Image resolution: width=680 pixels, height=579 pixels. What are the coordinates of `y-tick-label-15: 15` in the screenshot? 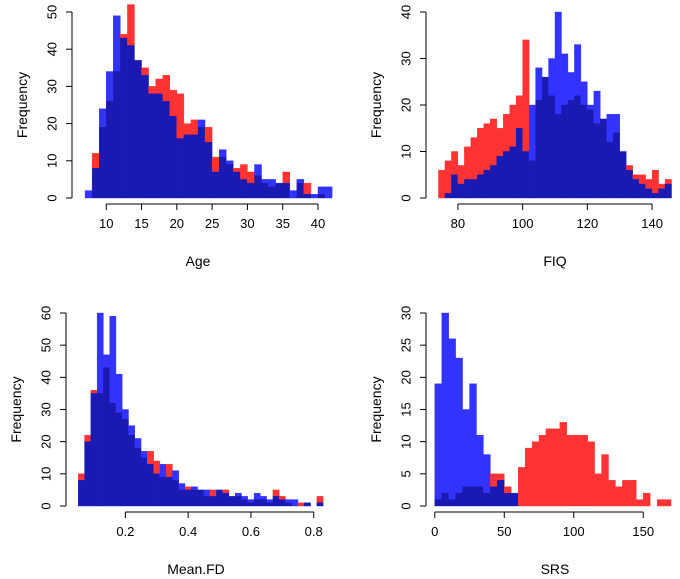 It's located at (406, 409).